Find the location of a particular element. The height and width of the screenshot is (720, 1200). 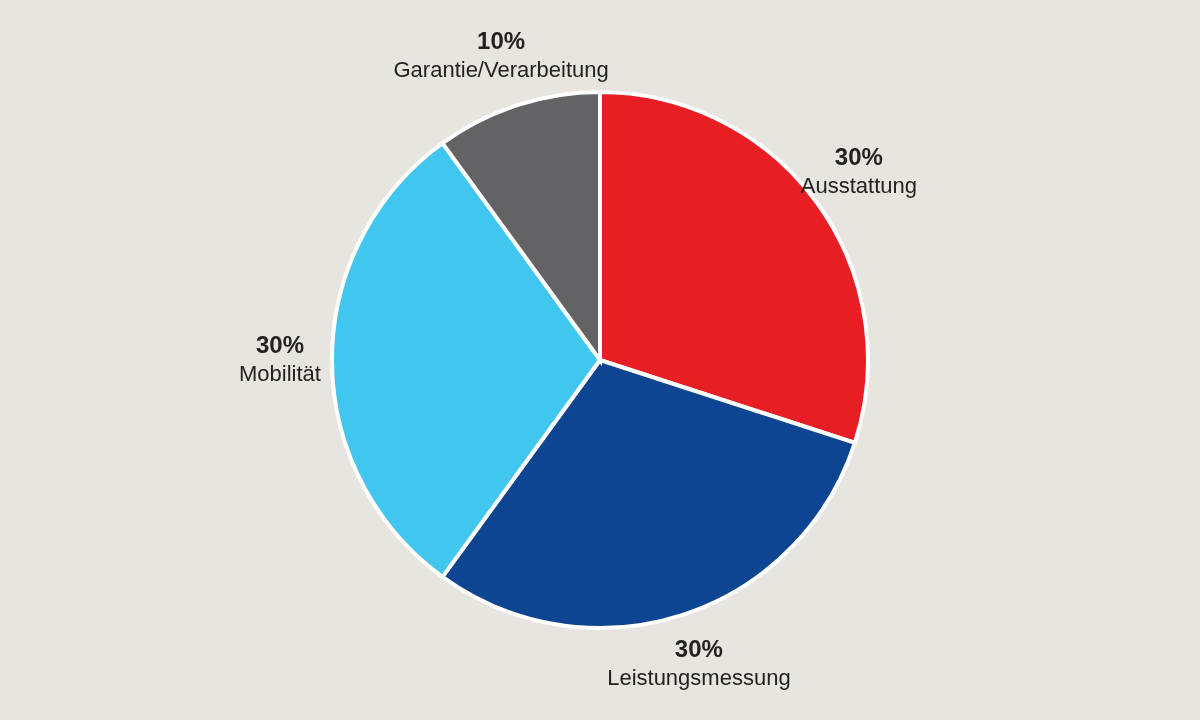

slice-label: Mobilität is located at coordinates (280, 373).